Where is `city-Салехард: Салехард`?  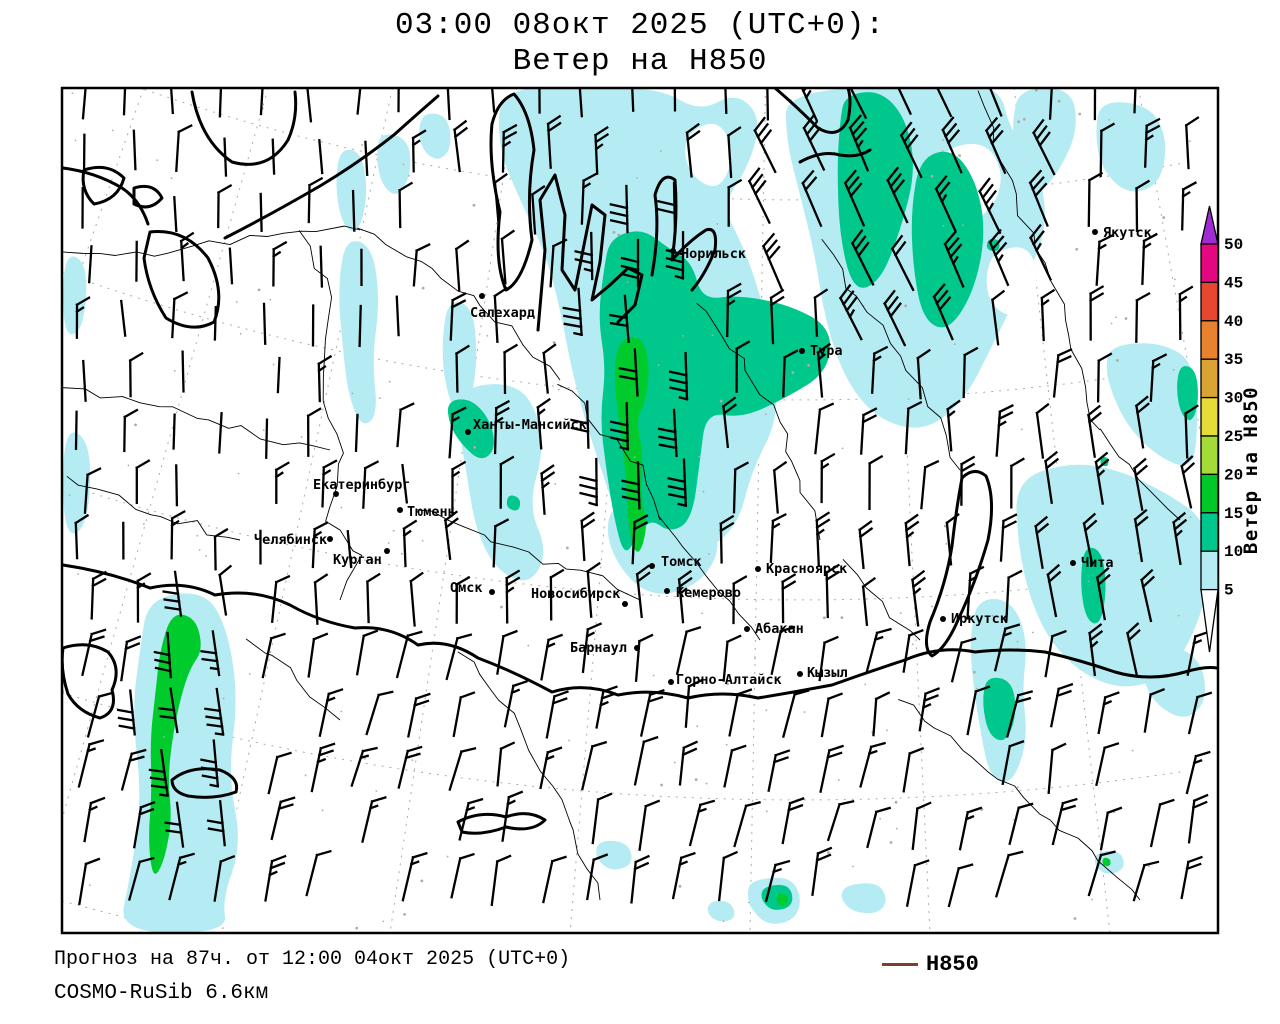 city-Салехард: Салехард is located at coordinates (502, 307).